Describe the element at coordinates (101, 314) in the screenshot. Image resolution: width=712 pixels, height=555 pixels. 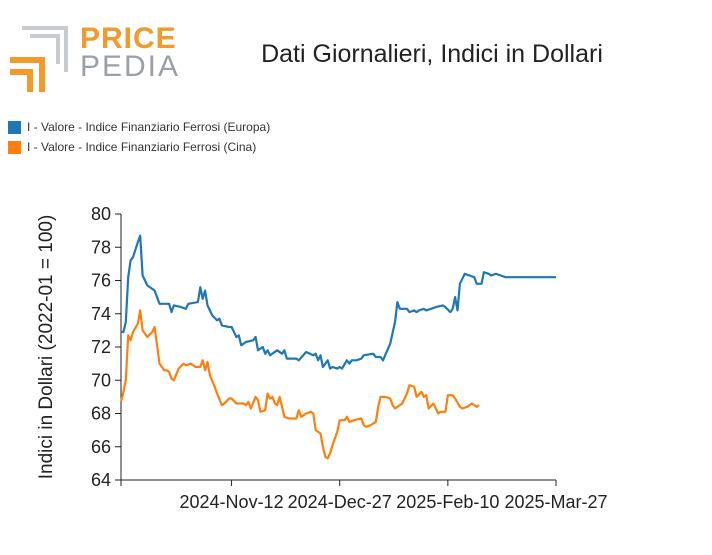
I see `y-tick-label: 74` at that location.